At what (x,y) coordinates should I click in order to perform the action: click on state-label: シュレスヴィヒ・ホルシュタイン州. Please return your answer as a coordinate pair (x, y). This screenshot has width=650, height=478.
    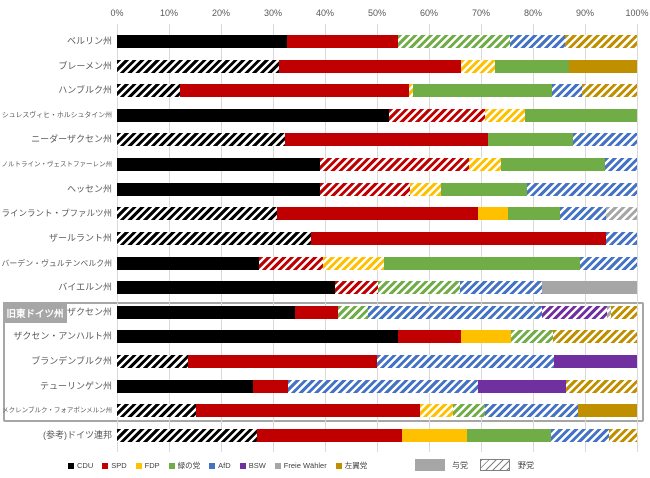
    Looking at the image, I should click on (56, 115).